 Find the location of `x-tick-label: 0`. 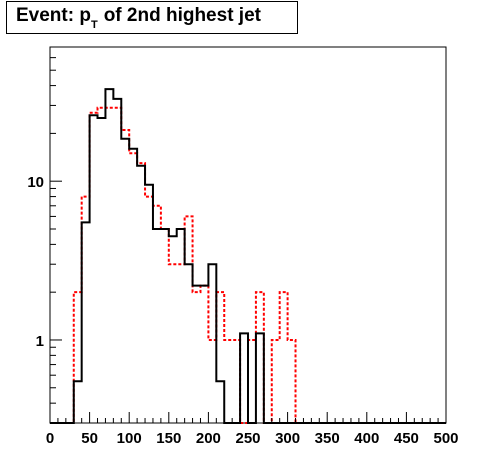

x-tick-label: 0 is located at coordinates (50, 438).